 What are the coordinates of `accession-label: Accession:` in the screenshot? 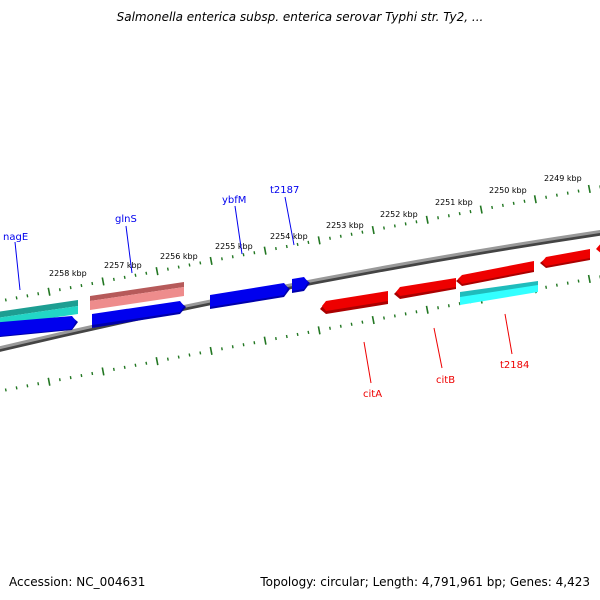 It's located at (41, 582).